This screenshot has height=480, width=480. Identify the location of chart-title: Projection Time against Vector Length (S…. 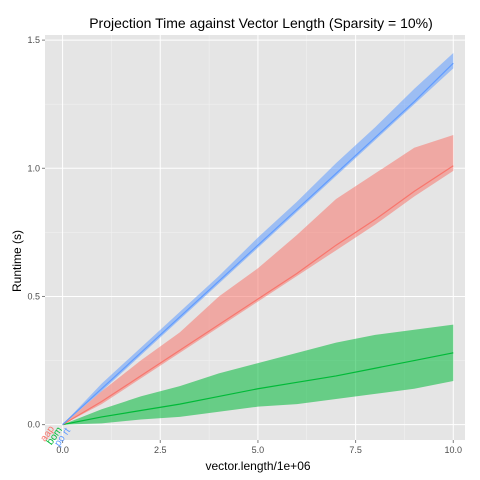
(261, 23).